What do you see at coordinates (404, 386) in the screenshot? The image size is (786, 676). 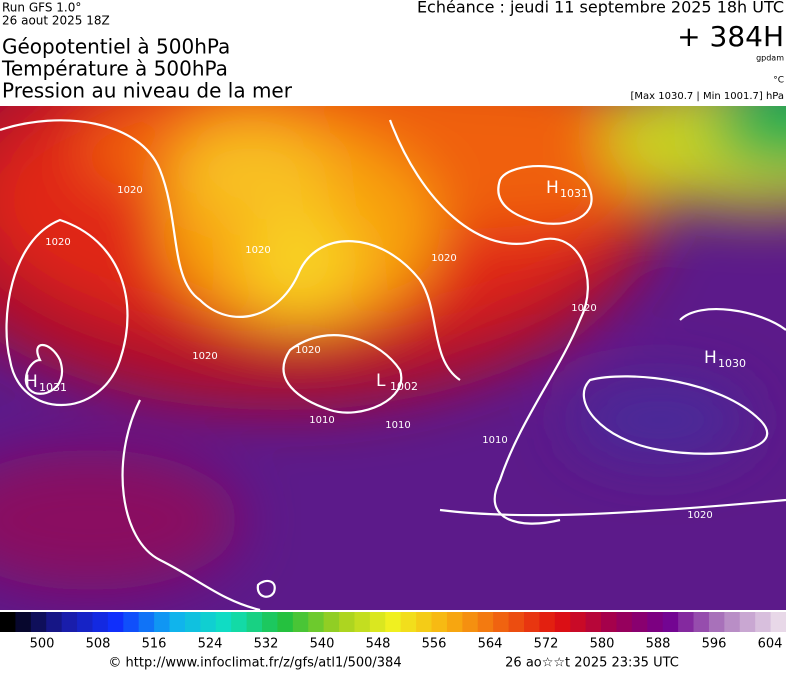 I see `center-value: 1002` at bounding box center [404, 386].